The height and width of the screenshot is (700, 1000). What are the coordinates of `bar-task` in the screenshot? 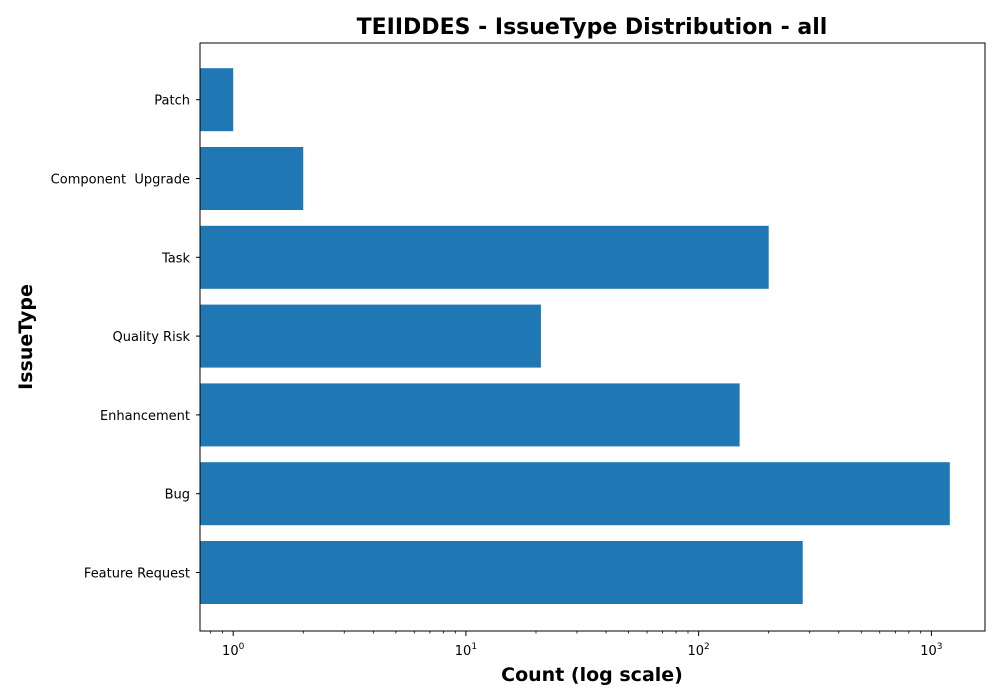 It's located at (484, 257).